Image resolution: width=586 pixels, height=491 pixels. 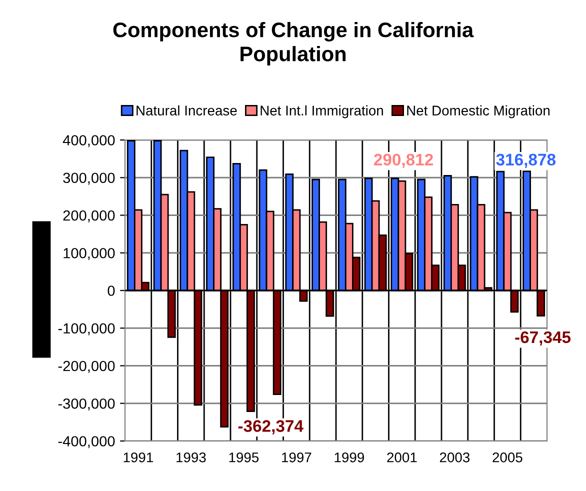 I want to click on y-tick-label: -100,000, so click(x=86, y=329).